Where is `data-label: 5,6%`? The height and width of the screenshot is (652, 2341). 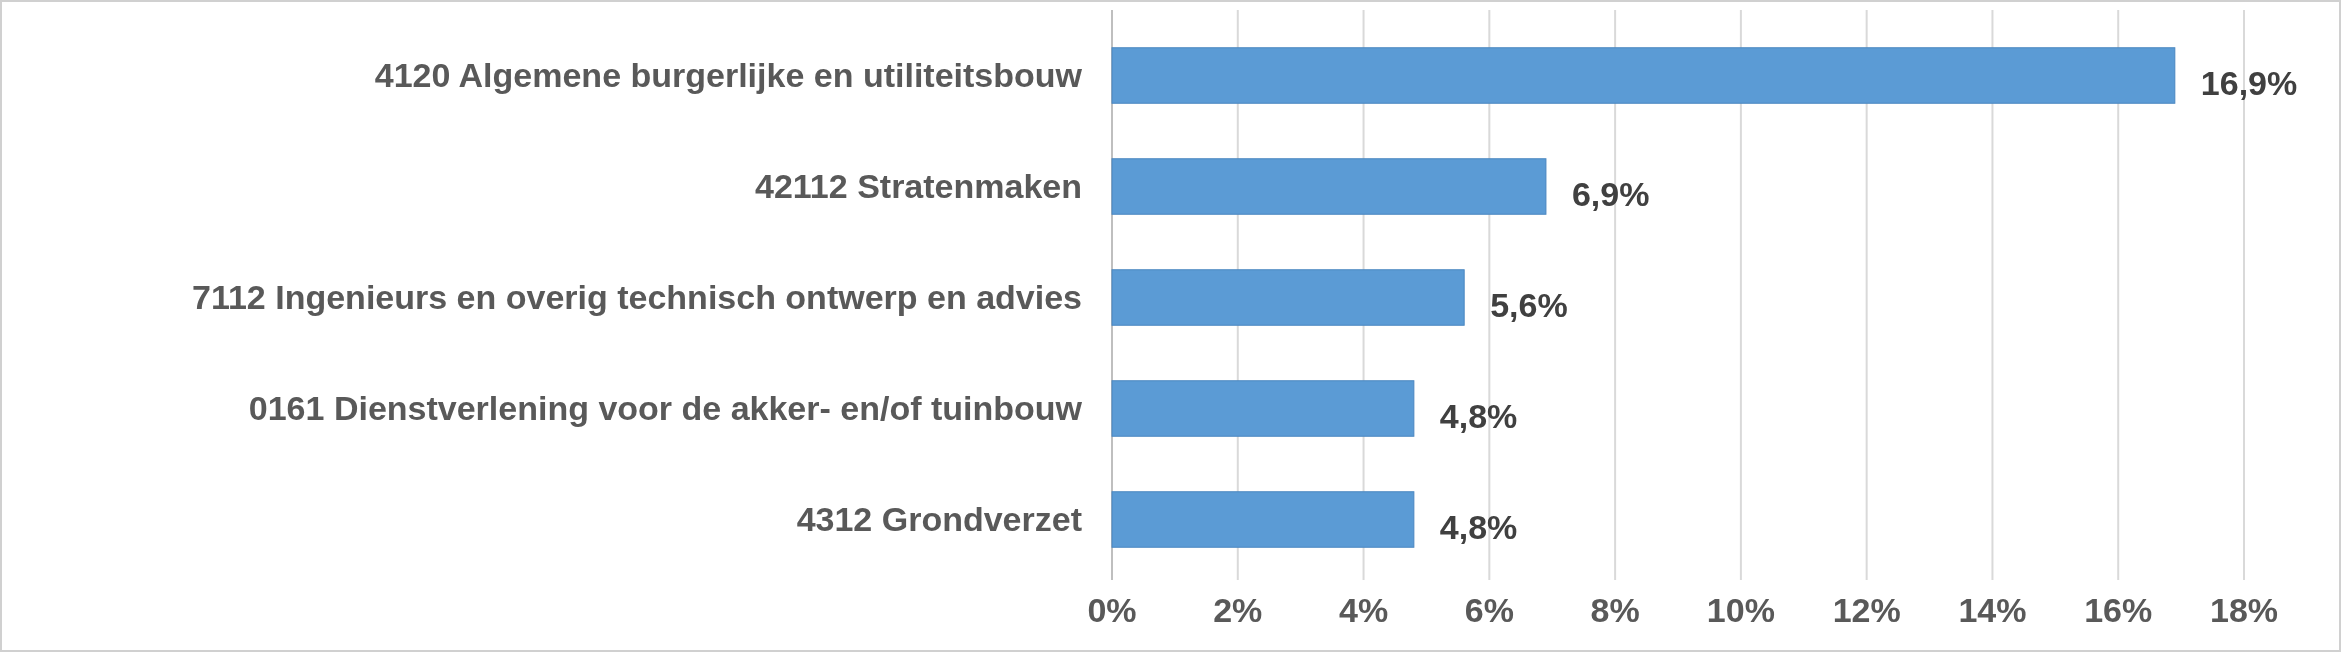
data-label: 5,6% is located at coordinates (1529, 305).